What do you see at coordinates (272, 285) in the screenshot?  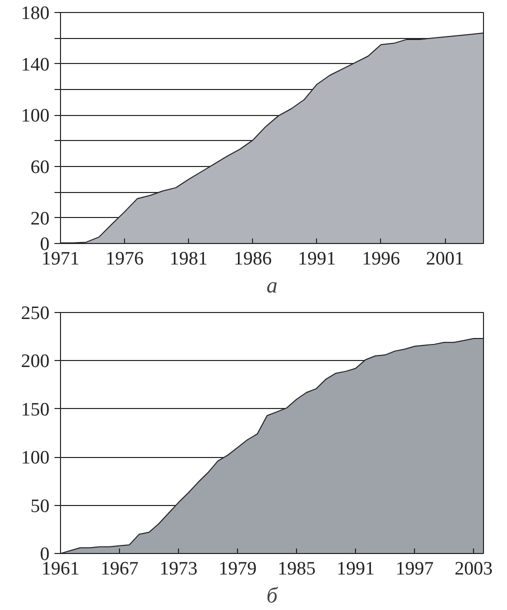 I see `x-axis-title: а` at bounding box center [272, 285].